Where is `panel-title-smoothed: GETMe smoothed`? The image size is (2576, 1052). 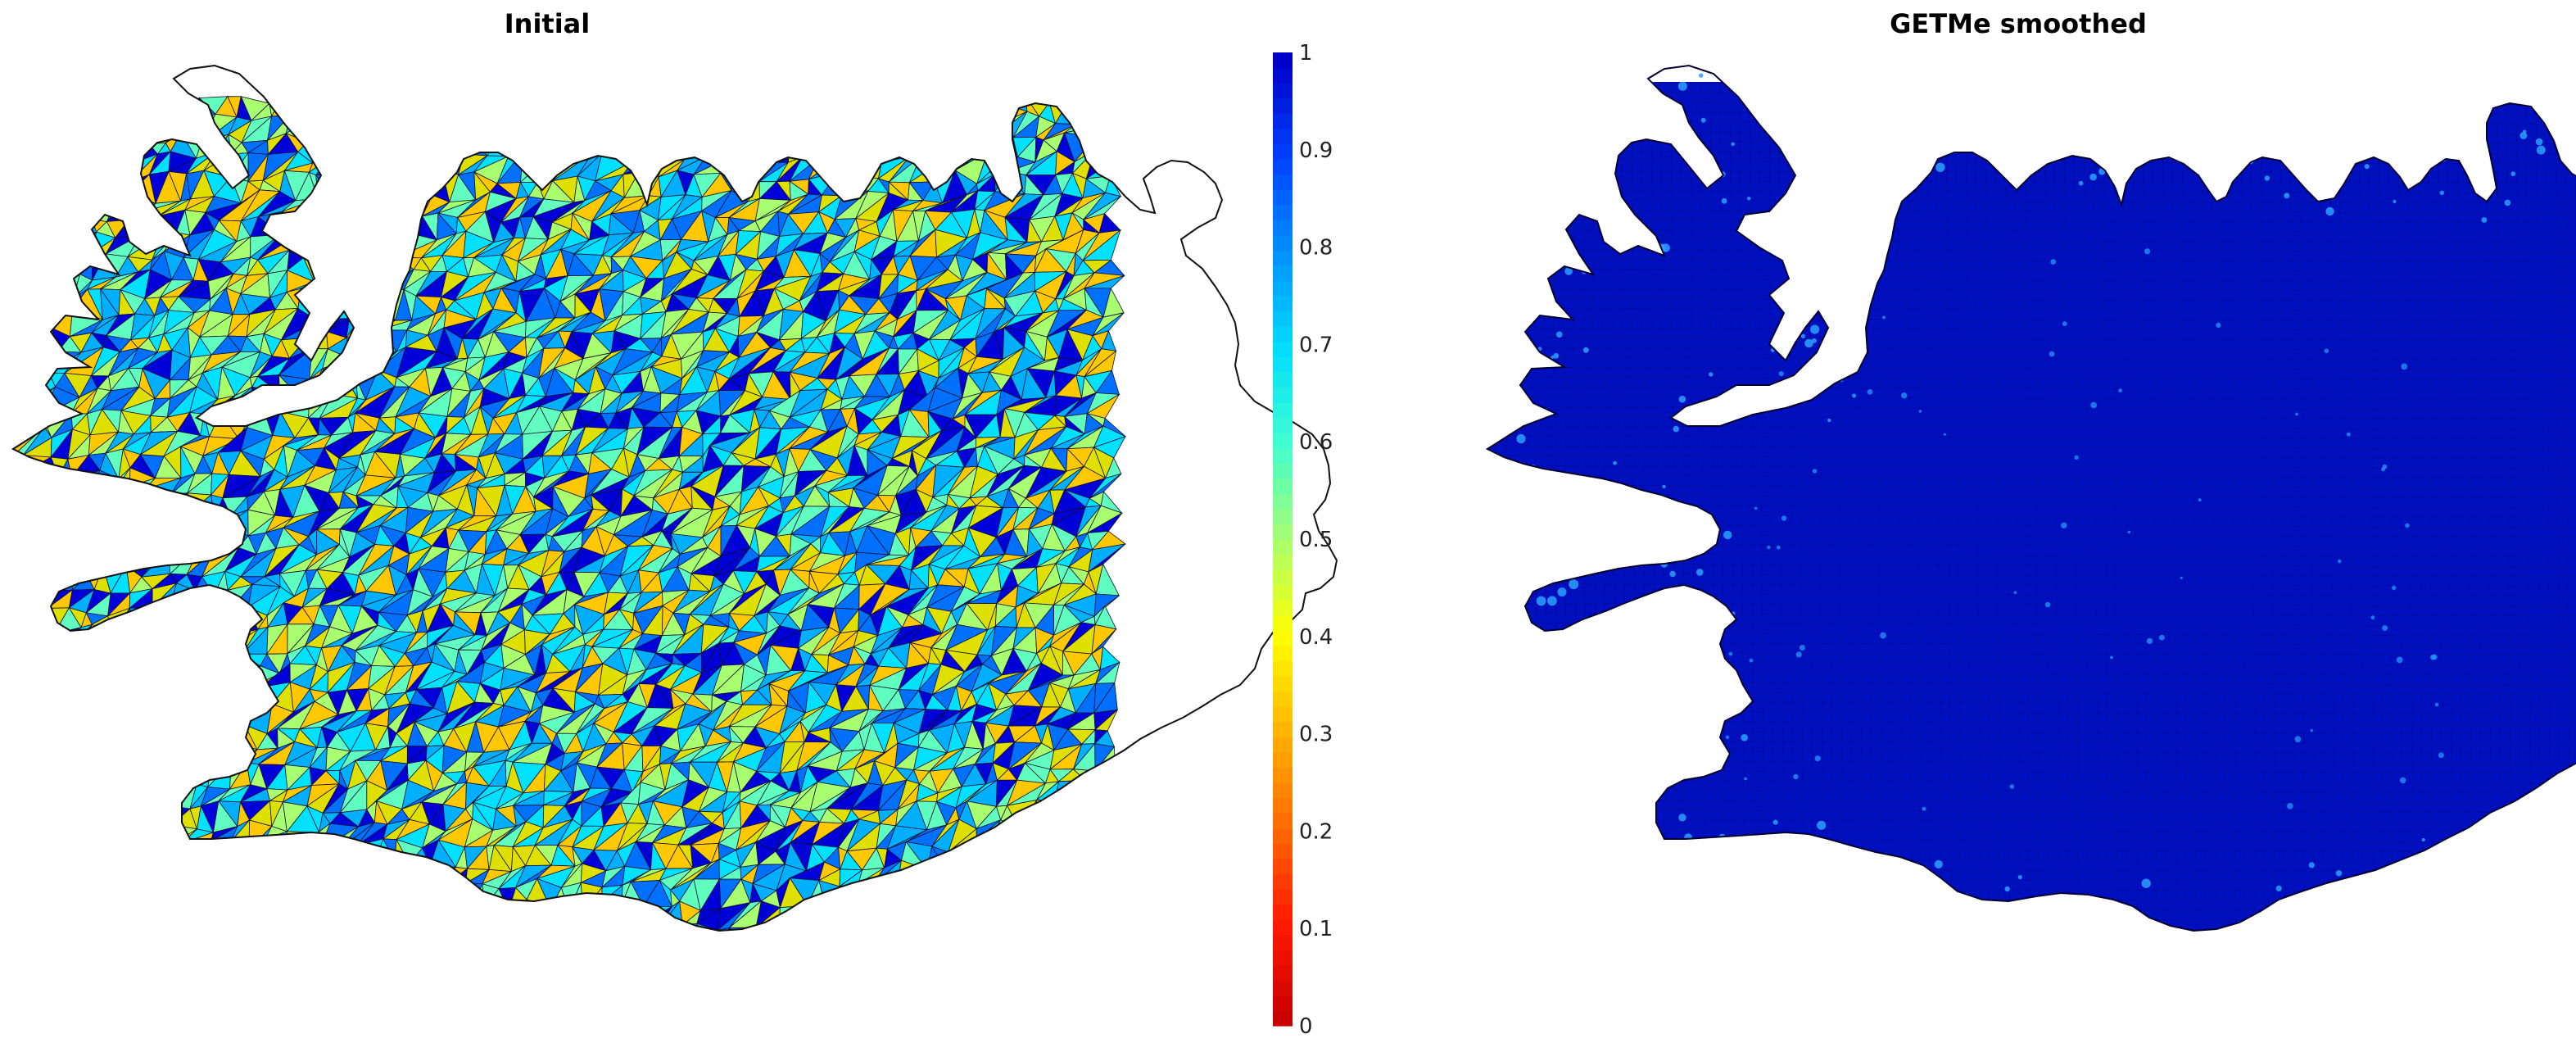 panel-title-smoothed: GETMe smoothed is located at coordinates (2018, 24).